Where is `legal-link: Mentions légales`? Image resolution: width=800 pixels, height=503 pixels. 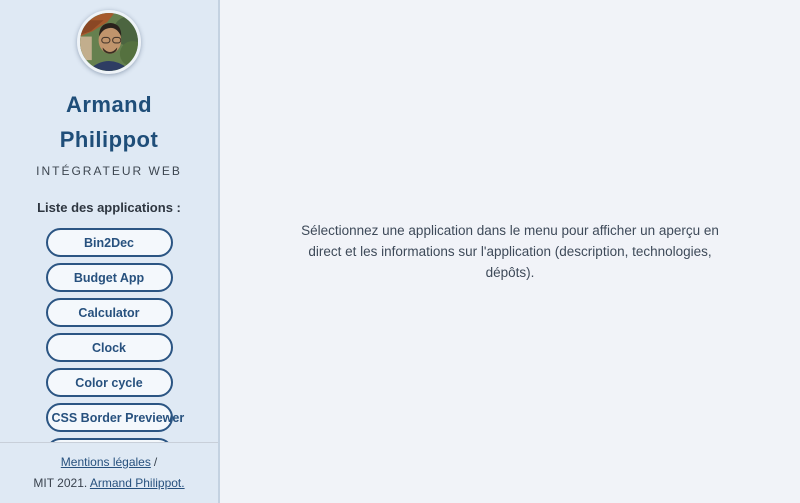 legal-link: Mentions légales is located at coordinates (105, 462).